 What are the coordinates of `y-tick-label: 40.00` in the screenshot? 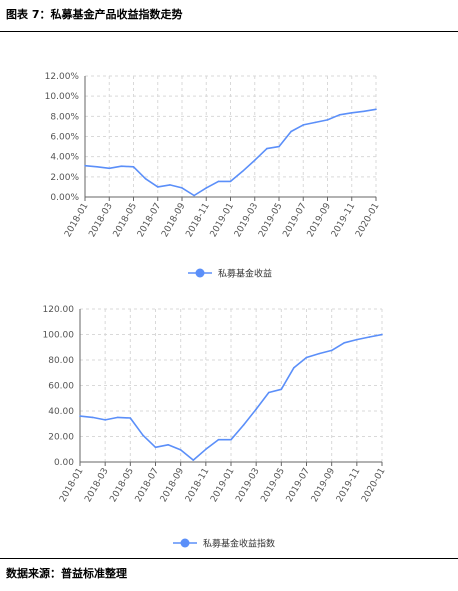 It's located at (61, 412).